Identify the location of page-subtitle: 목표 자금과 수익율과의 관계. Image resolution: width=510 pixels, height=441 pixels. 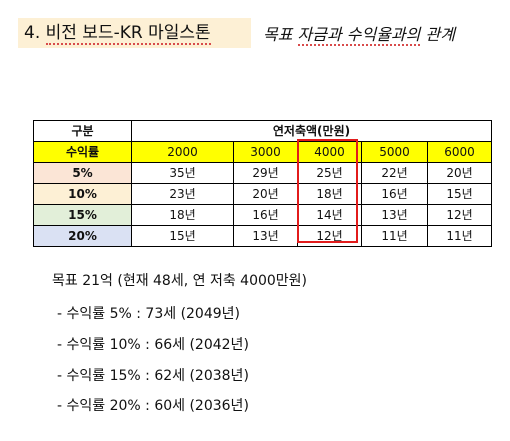
(359, 33).